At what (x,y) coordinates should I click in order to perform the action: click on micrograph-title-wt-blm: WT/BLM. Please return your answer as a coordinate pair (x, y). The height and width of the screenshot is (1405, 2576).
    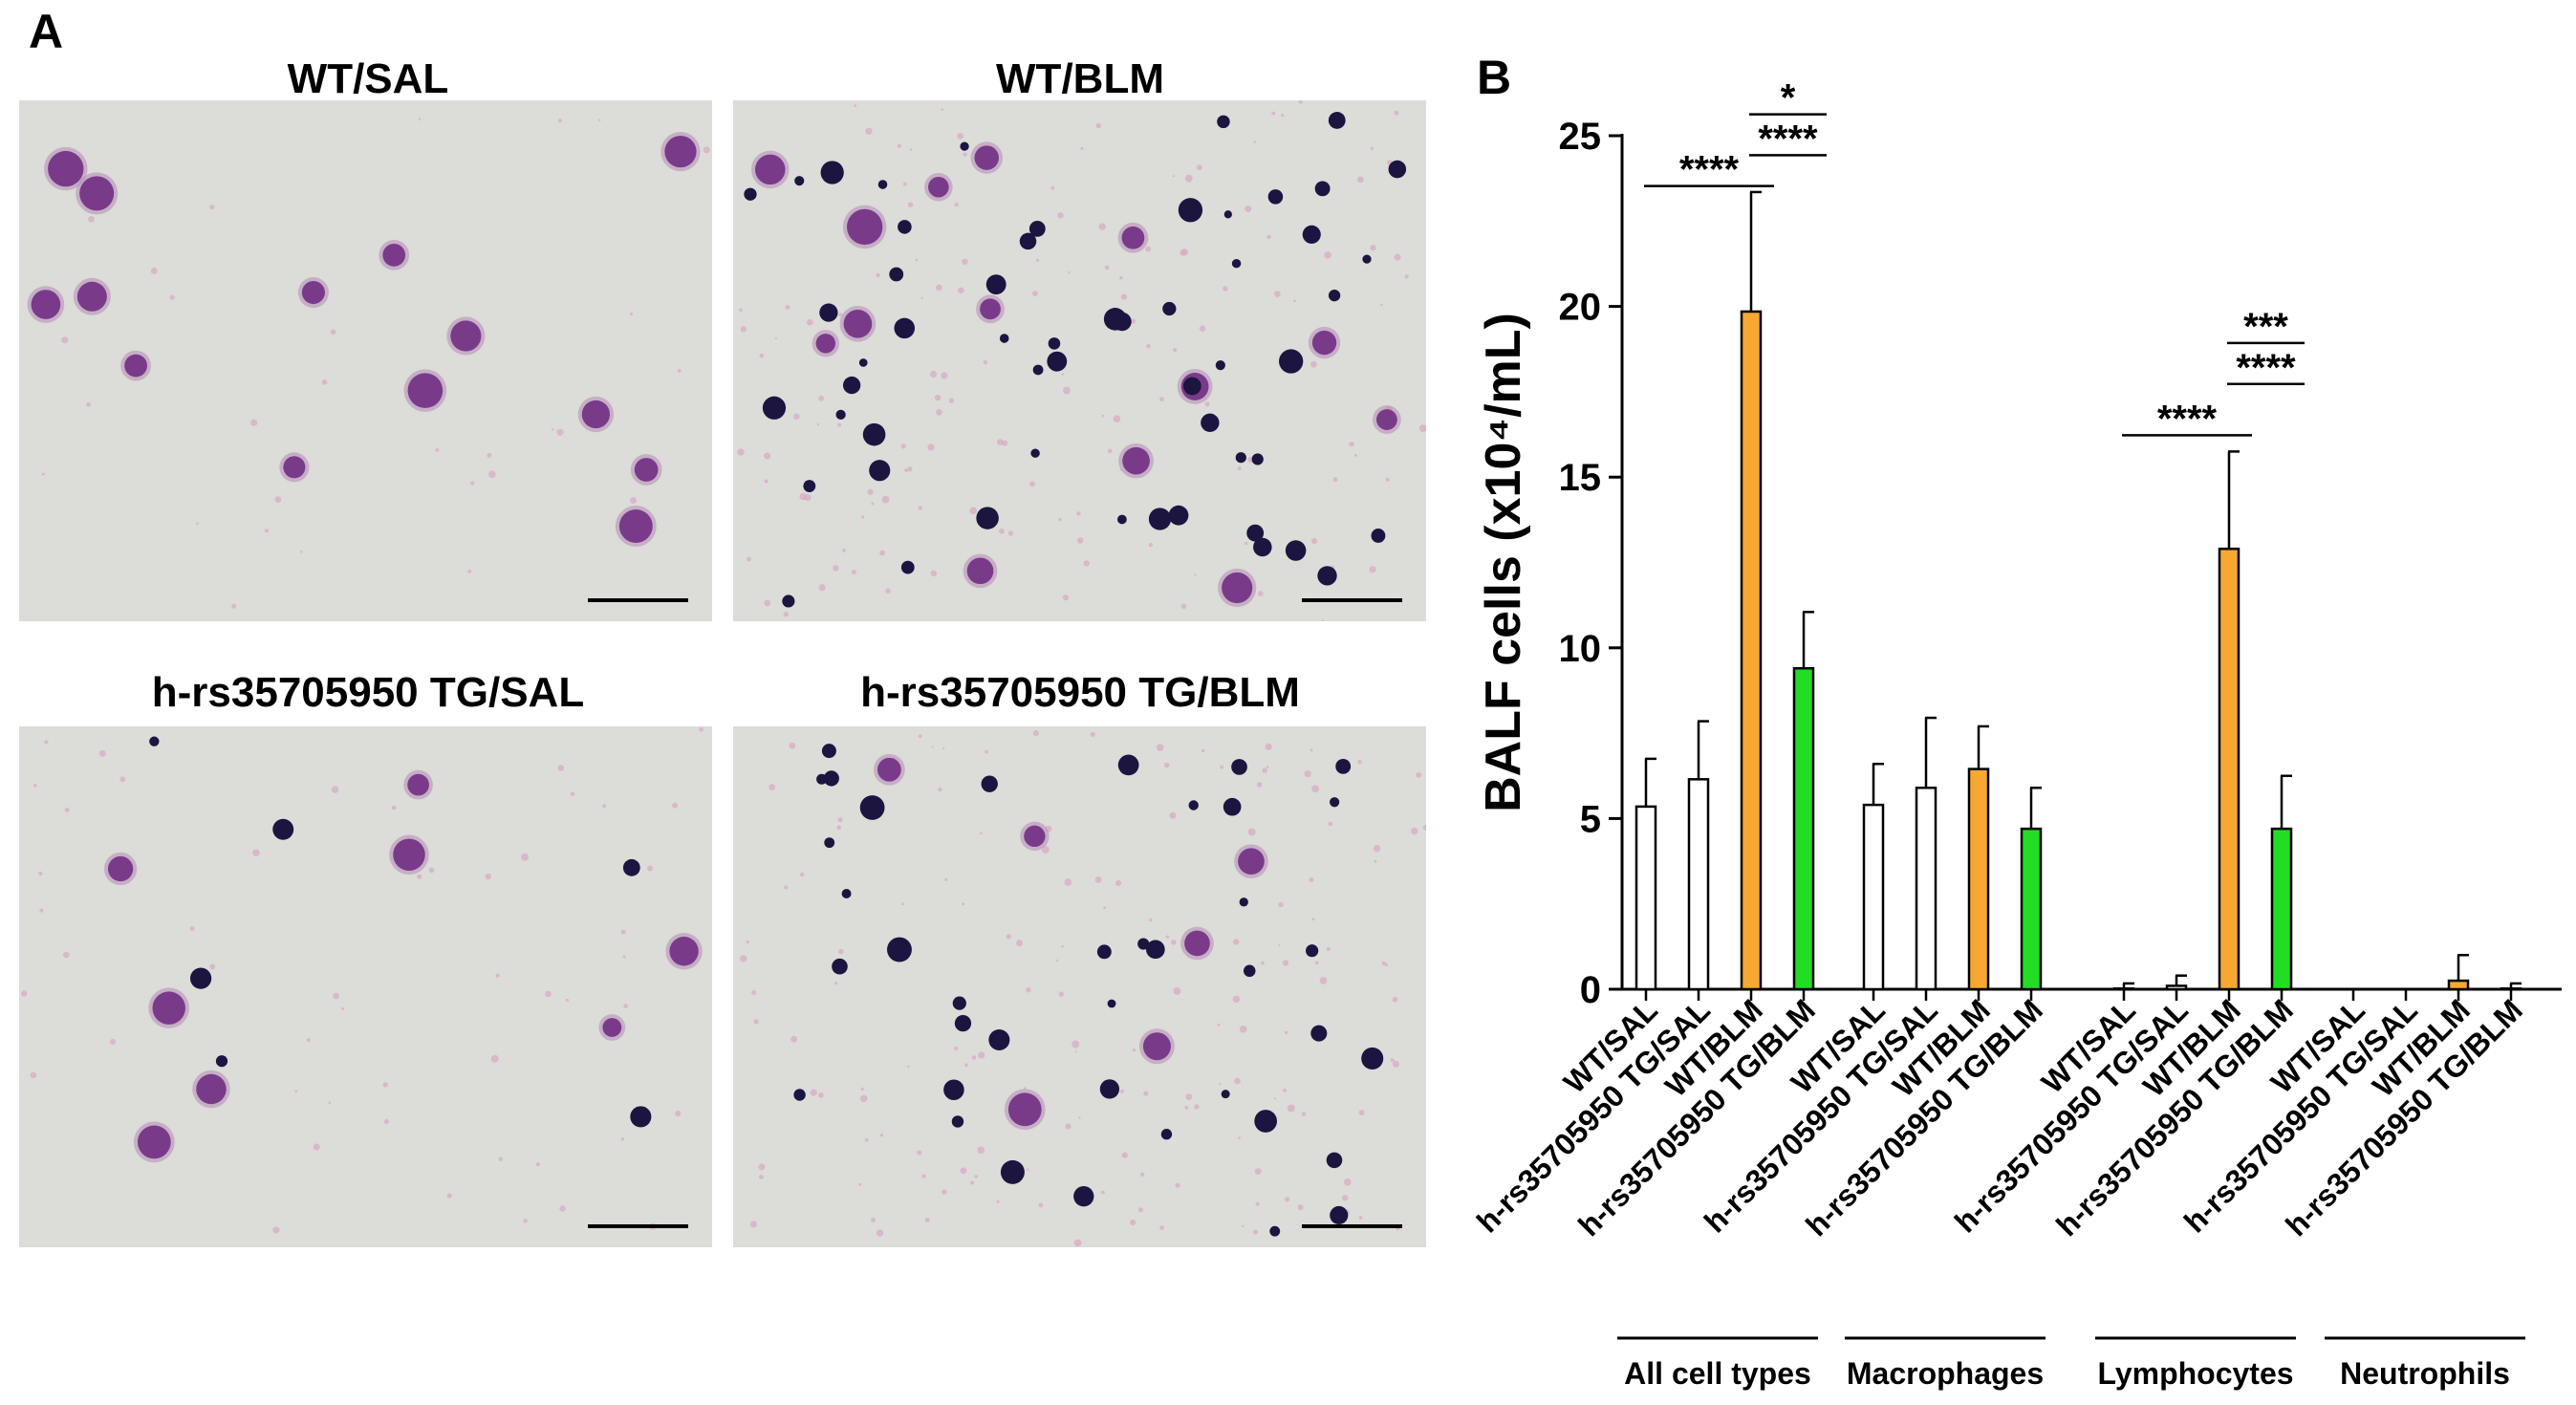
    Looking at the image, I should click on (1080, 78).